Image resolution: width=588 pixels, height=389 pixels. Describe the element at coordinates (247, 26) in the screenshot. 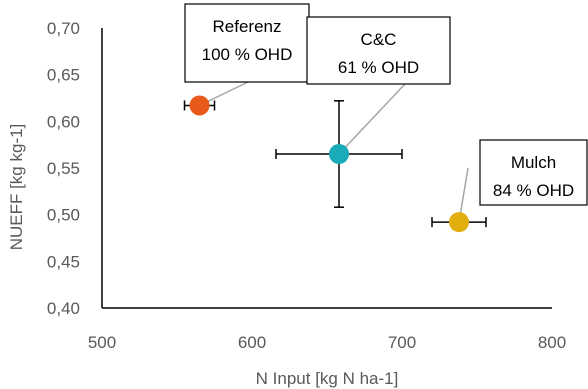

I see `callout-label: Referenz` at that location.